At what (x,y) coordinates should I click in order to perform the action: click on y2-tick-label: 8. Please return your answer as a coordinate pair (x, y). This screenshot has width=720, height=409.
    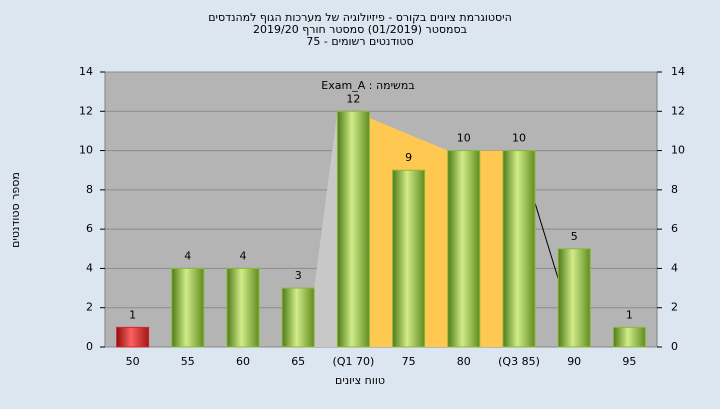
    Looking at the image, I should click on (674, 189).